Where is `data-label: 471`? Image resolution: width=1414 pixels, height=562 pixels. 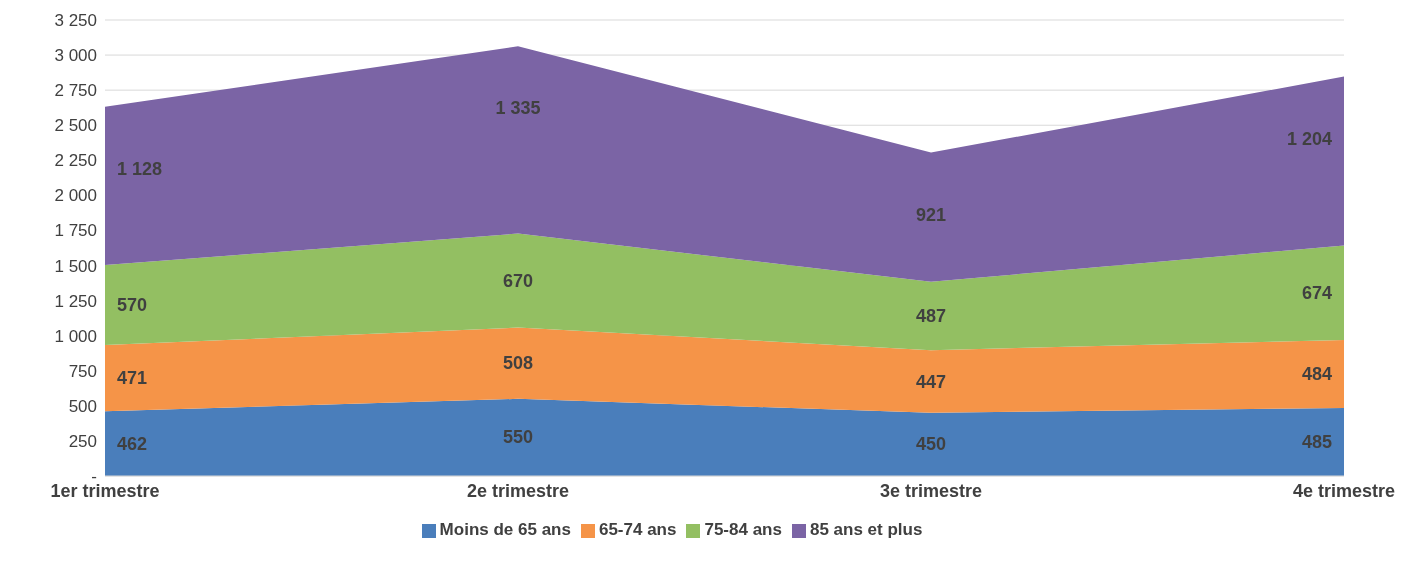 data-label: 471 is located at coordinates (132, 378).